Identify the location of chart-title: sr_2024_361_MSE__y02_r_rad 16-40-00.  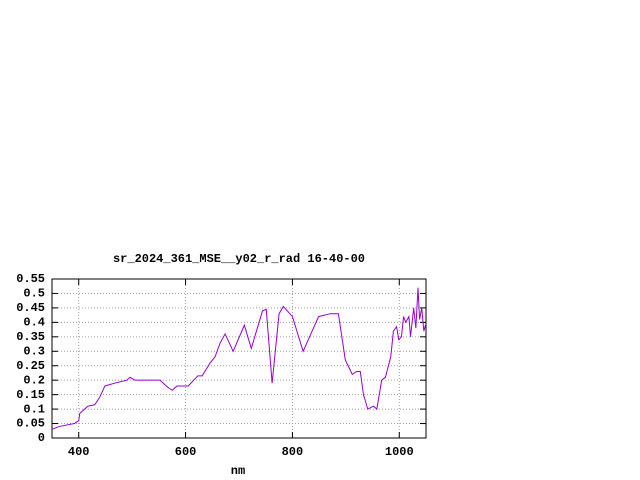
(239, 259).